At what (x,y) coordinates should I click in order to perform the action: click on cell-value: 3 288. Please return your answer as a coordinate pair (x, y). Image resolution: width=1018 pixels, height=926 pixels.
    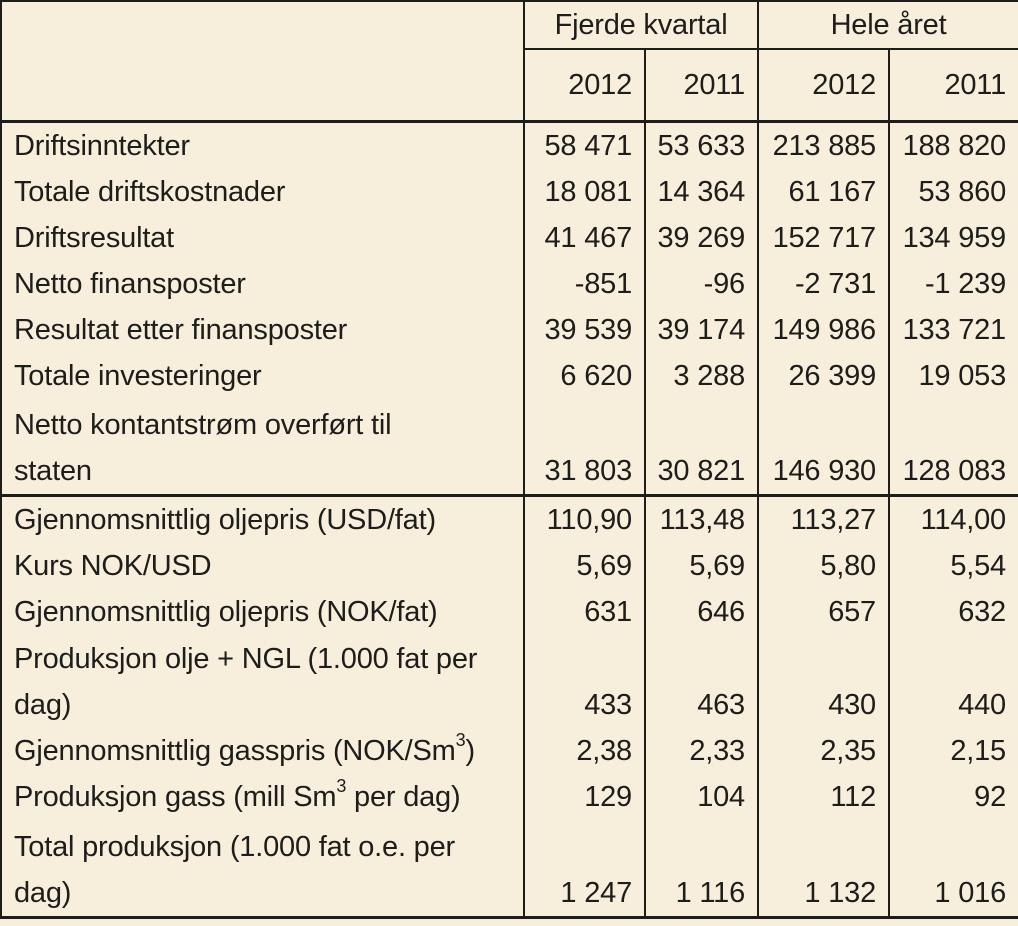
    Looking at the image, I should click on (701, 375).